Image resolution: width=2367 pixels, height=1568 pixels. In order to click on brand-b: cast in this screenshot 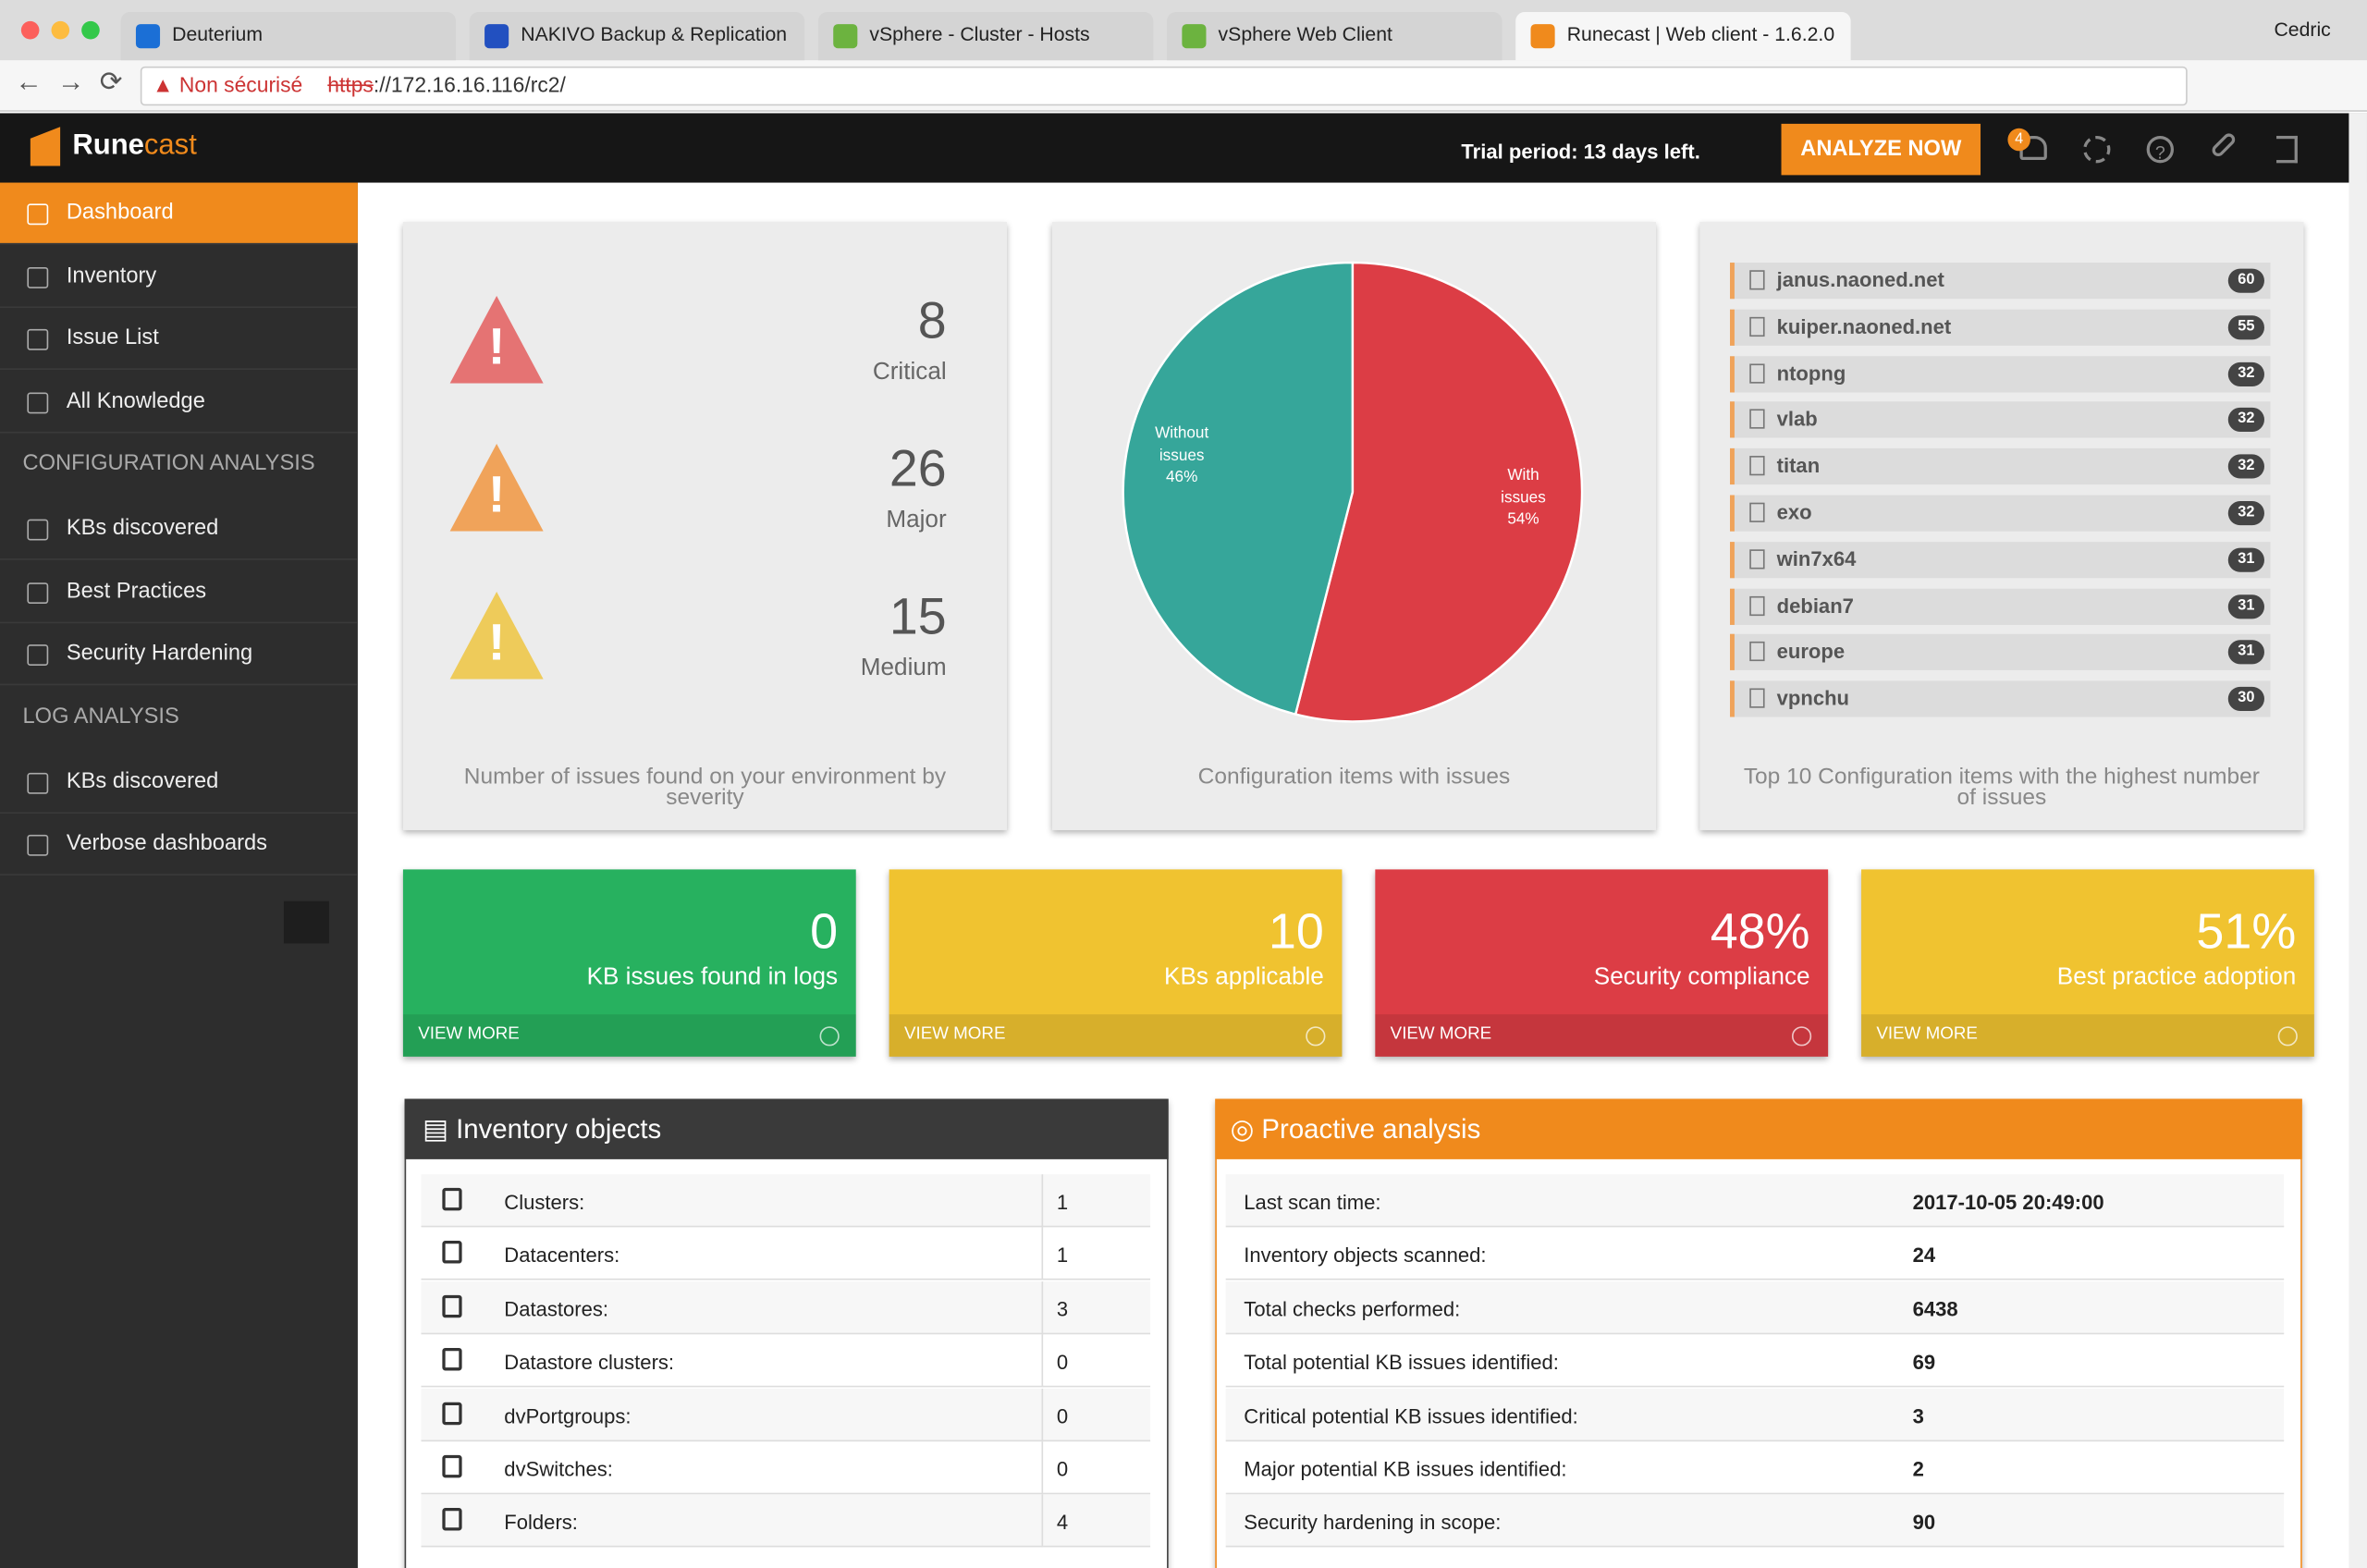, I will do `click(170, 145)`.